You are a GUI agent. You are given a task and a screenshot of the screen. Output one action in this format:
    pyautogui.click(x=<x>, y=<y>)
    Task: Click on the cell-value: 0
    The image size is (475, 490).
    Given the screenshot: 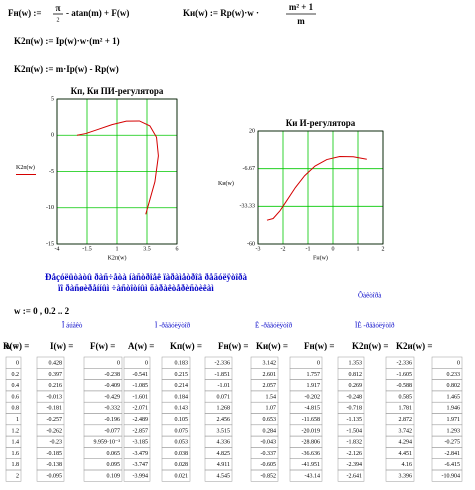 What is the action you would take?
    pyautogui.click(x=458, y=364)
    